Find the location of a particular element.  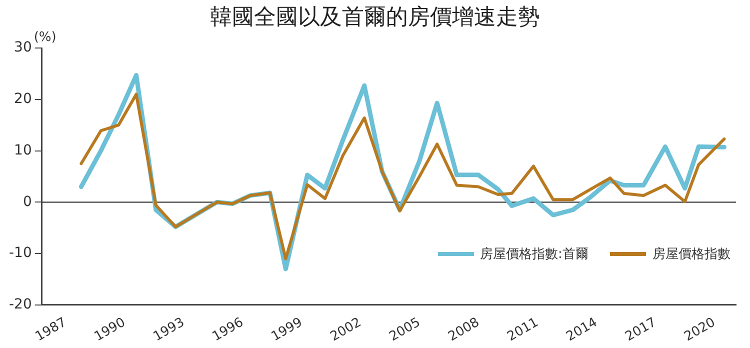

y-tick-label: 20 is located at coordinates (23, 99).